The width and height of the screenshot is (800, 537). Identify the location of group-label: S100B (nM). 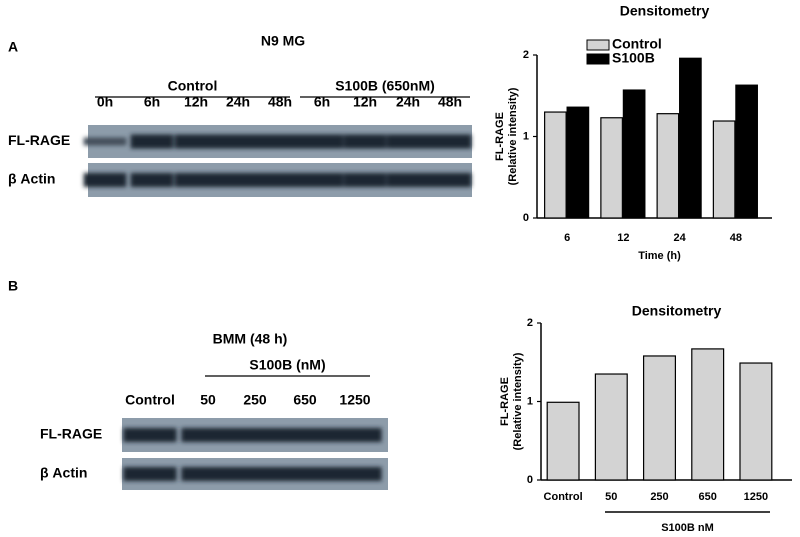
(287, 365).